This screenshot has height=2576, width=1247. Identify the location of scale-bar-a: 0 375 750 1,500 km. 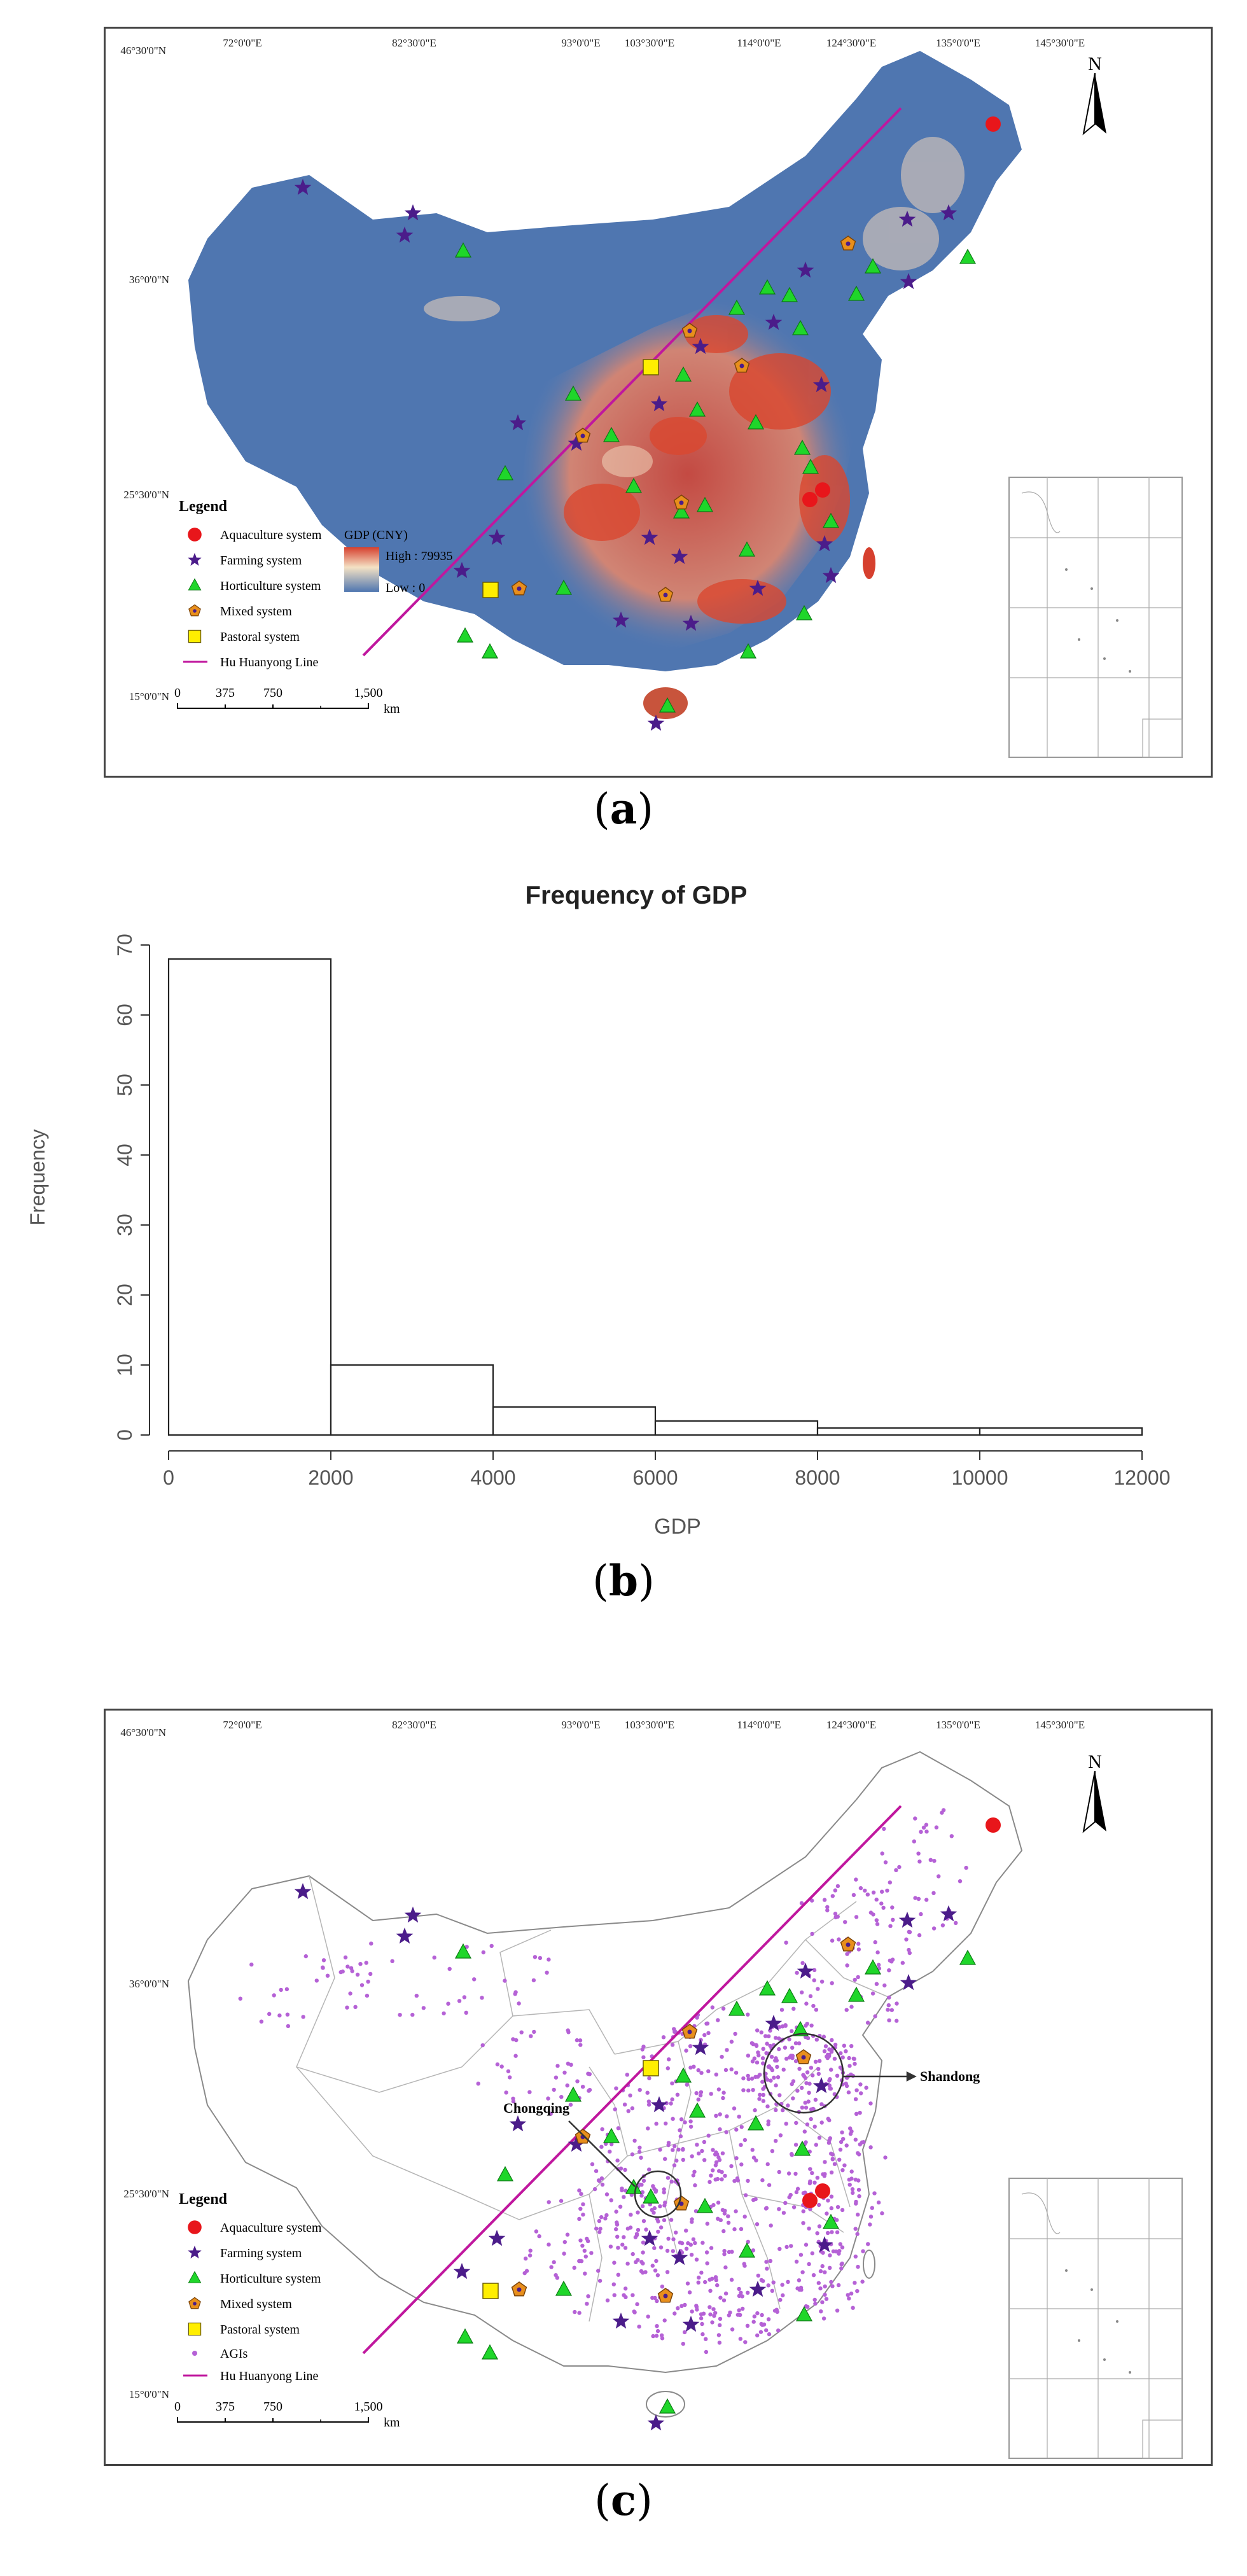
(287, 701).